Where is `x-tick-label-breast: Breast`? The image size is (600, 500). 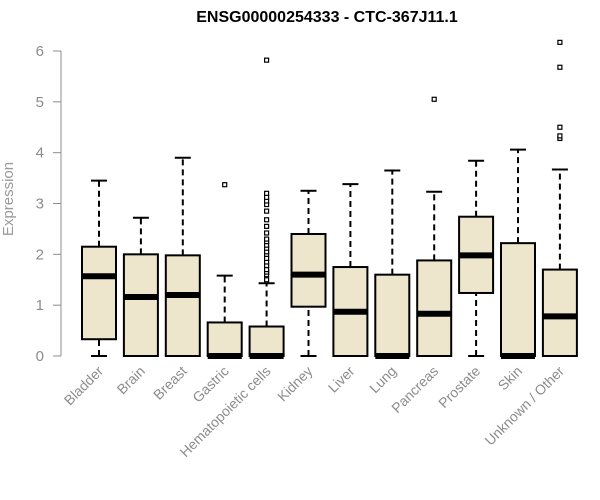
x-tick-label-breast: Breast is located at coordinates (170, 383).